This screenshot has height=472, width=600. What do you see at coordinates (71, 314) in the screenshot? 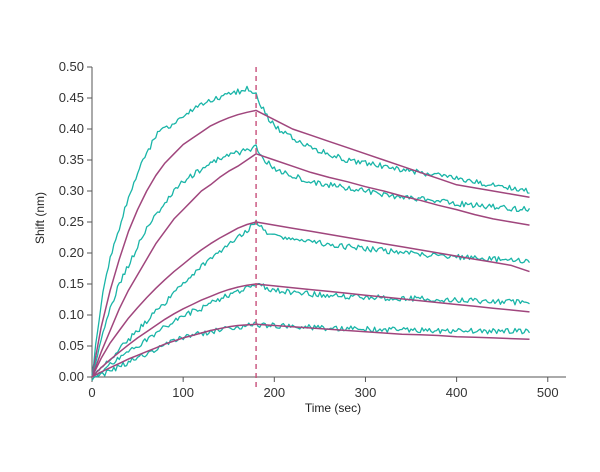
I see `y-tick-label: 0.10` at bounding box center [71, 314].